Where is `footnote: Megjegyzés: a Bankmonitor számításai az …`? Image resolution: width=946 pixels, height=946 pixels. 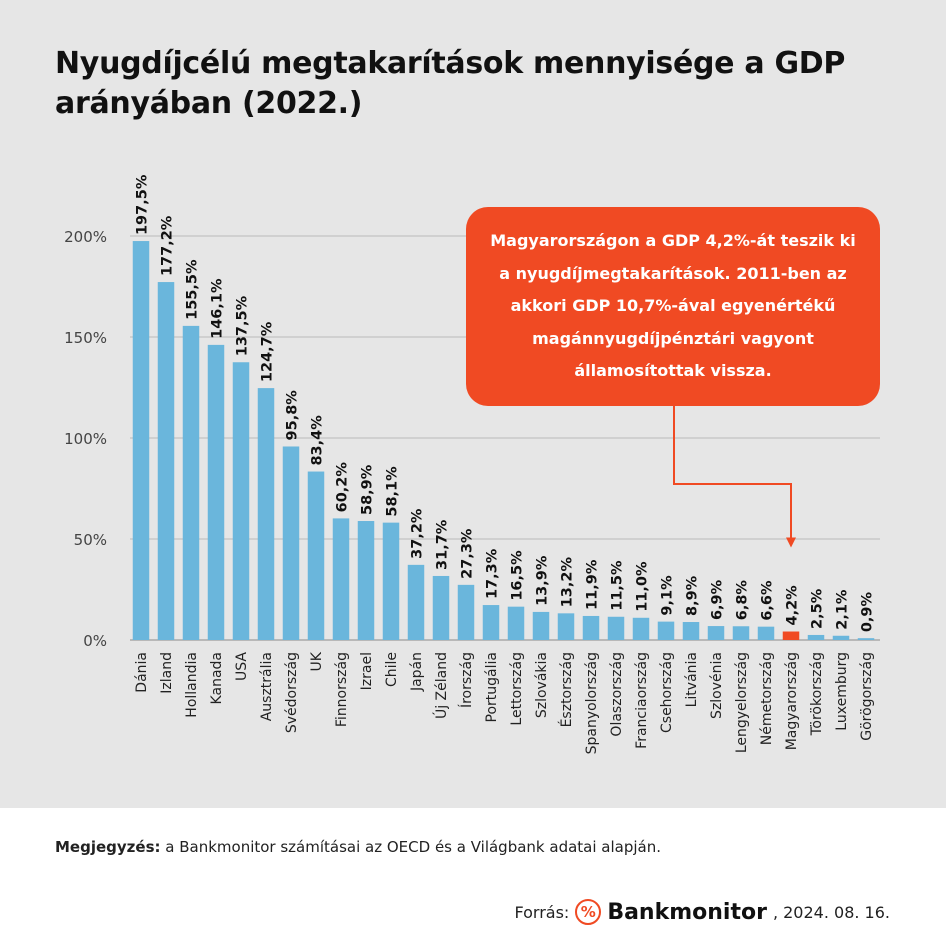
footnote: Megjegyzés: a Bankmonitor számításai az … is located at coordinates (358, 847).